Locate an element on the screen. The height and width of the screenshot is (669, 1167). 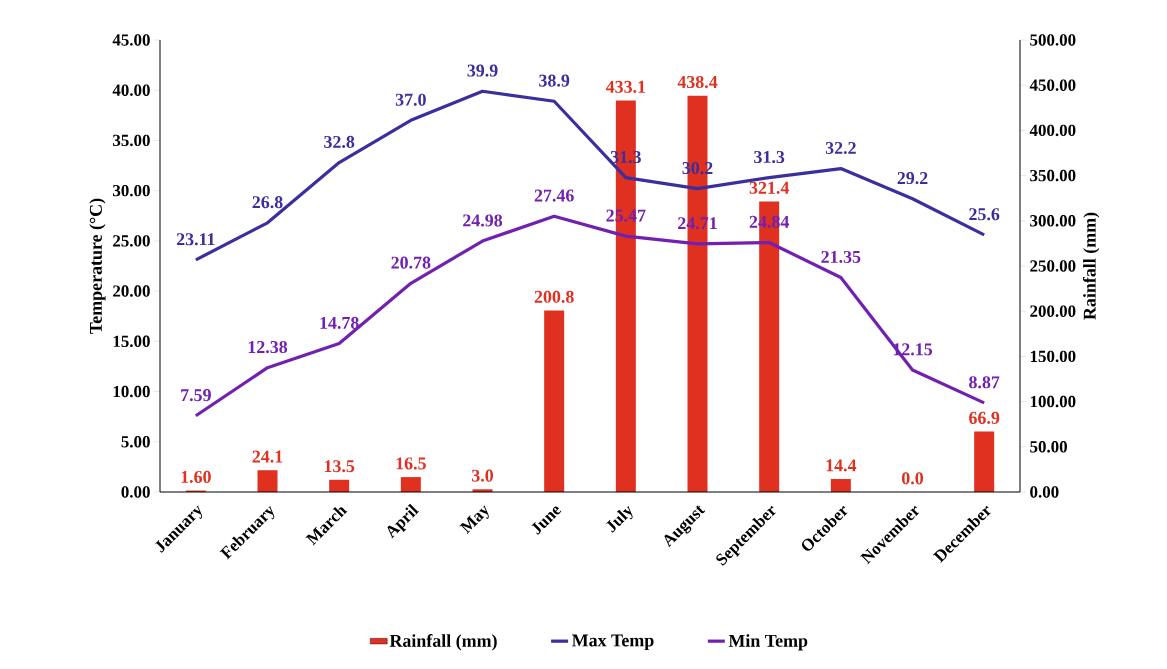
y-tick-label: 40.00 is located at coordinates (131, 90).